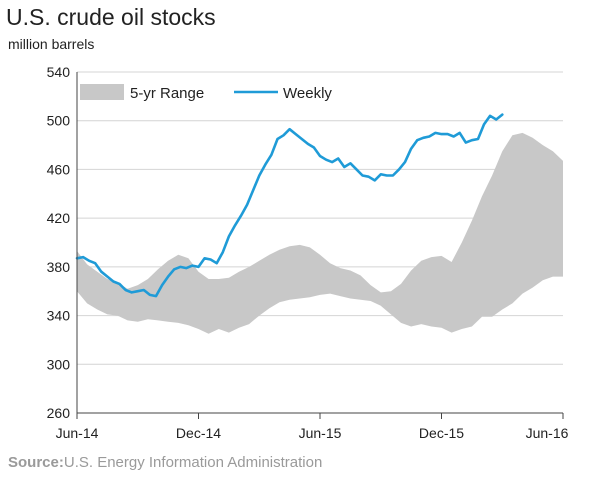  What do you see at coordinates (59, 316) in the screenshot?
I see `y-tick-label: 340` at bounding box center [59, 316].